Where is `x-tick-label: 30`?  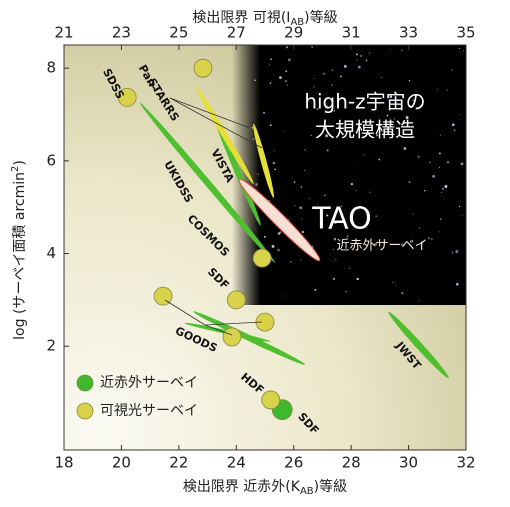
x-tick-label: 30 is located at coordinates (408, 463).